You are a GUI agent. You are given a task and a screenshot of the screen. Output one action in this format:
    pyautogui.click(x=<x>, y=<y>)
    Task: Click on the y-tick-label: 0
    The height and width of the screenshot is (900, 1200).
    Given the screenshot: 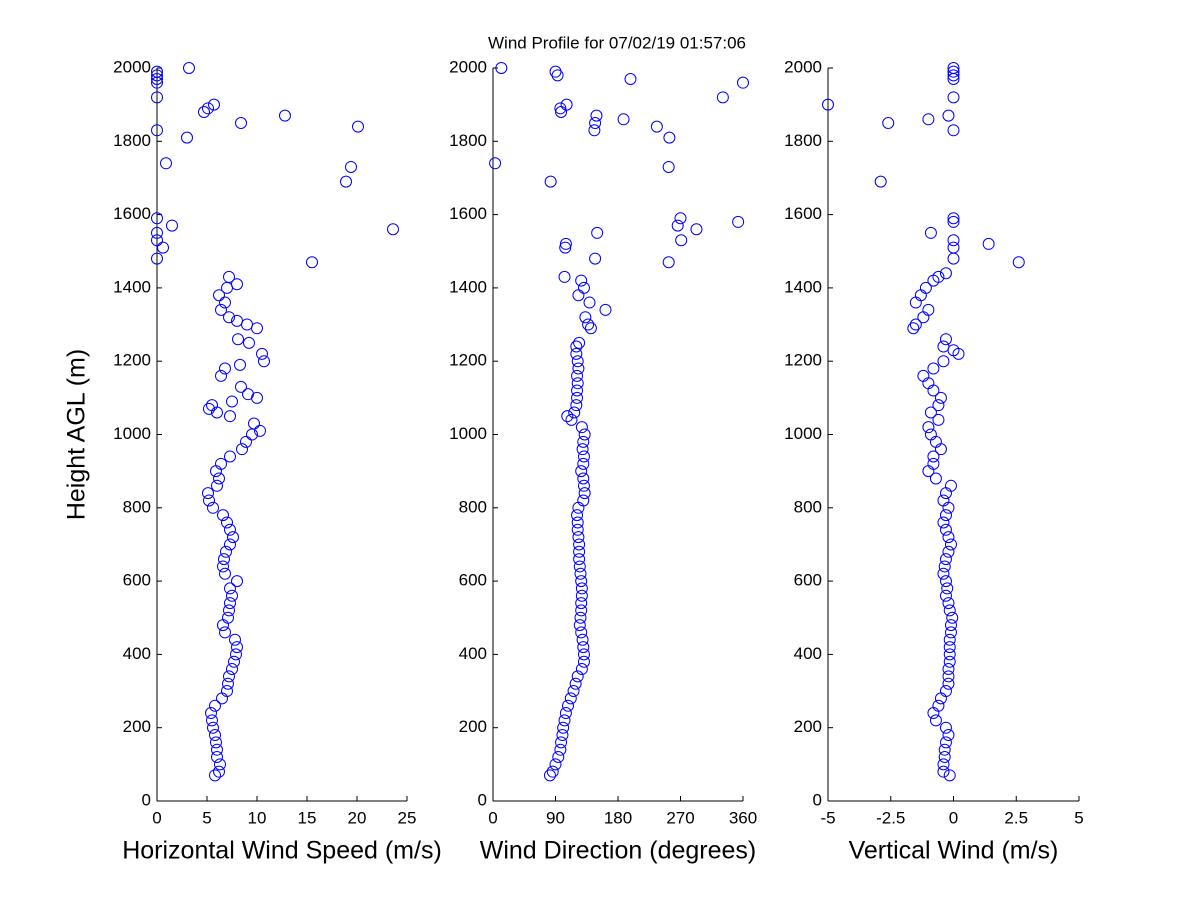 What is the action you would take?
    pyautogui.click(x=482, y=799)
    